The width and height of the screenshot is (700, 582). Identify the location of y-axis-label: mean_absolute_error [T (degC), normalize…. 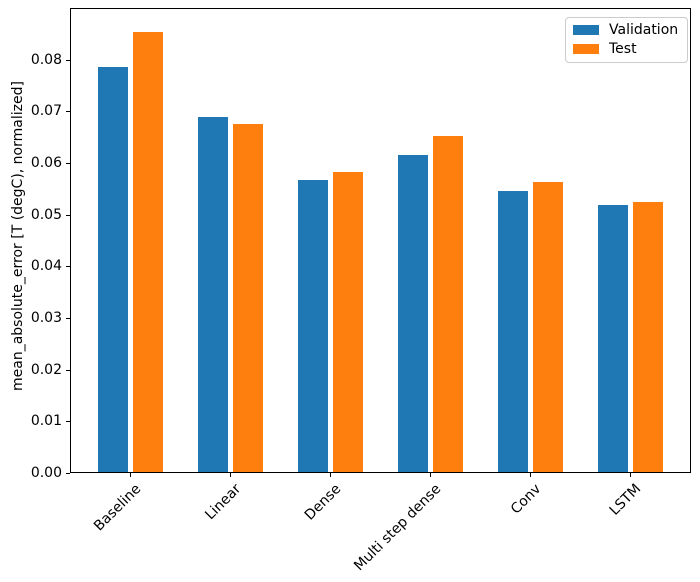
(18, 236).